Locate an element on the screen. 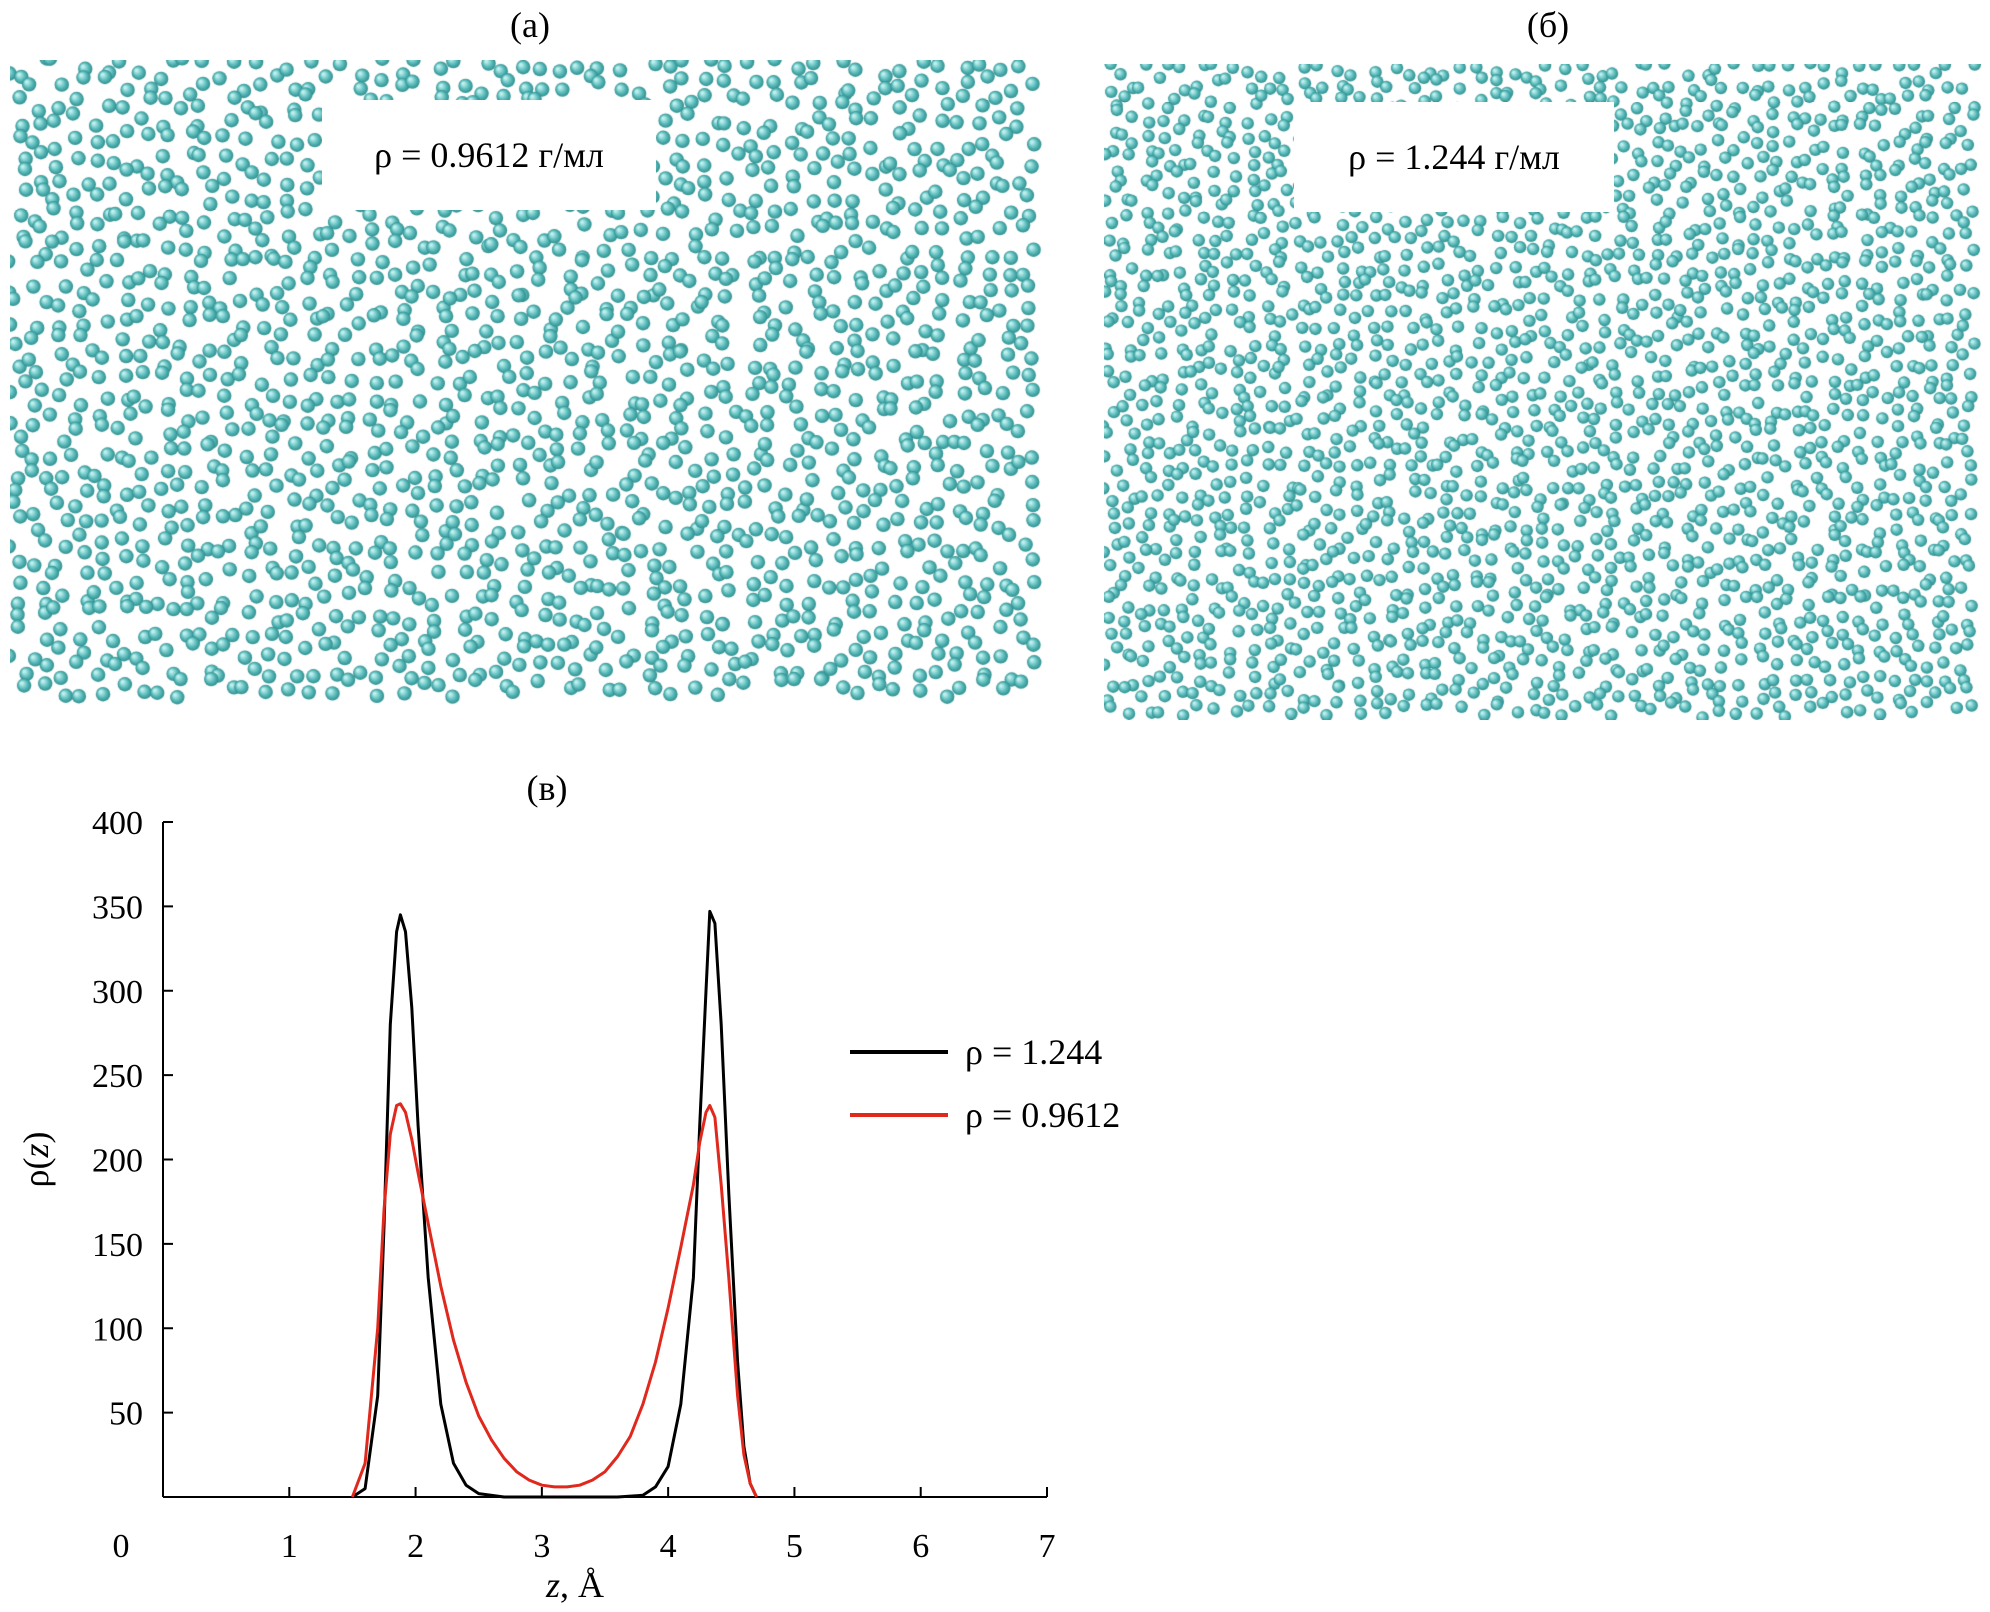 The height and width of the screenshot is (1612, 1990). y-tick-label: 400 is located at coordinates (117, 823).